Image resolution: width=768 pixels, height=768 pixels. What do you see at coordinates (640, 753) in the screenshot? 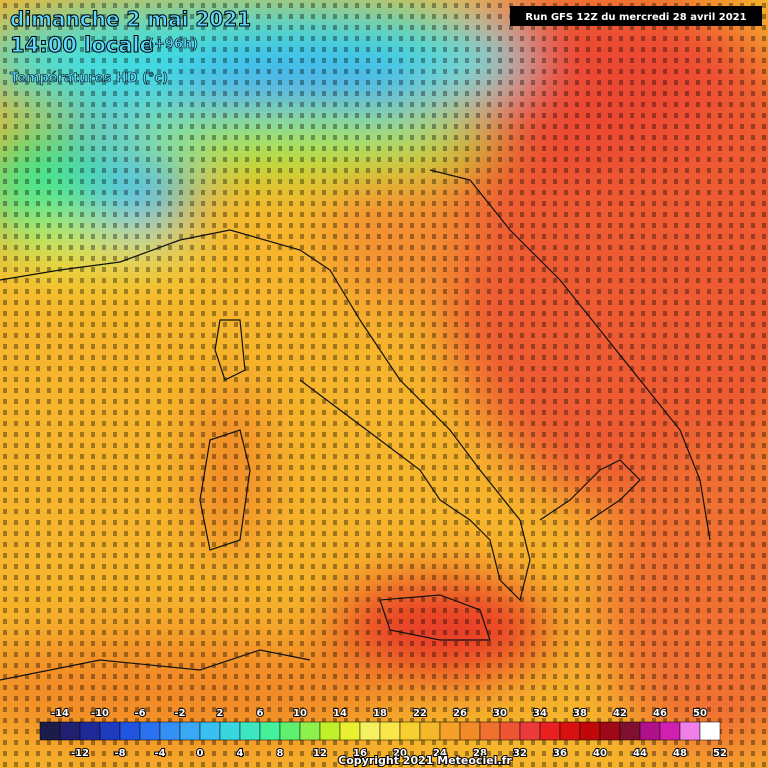
I see `legend-label: 44` at bounding box center [640, 753].